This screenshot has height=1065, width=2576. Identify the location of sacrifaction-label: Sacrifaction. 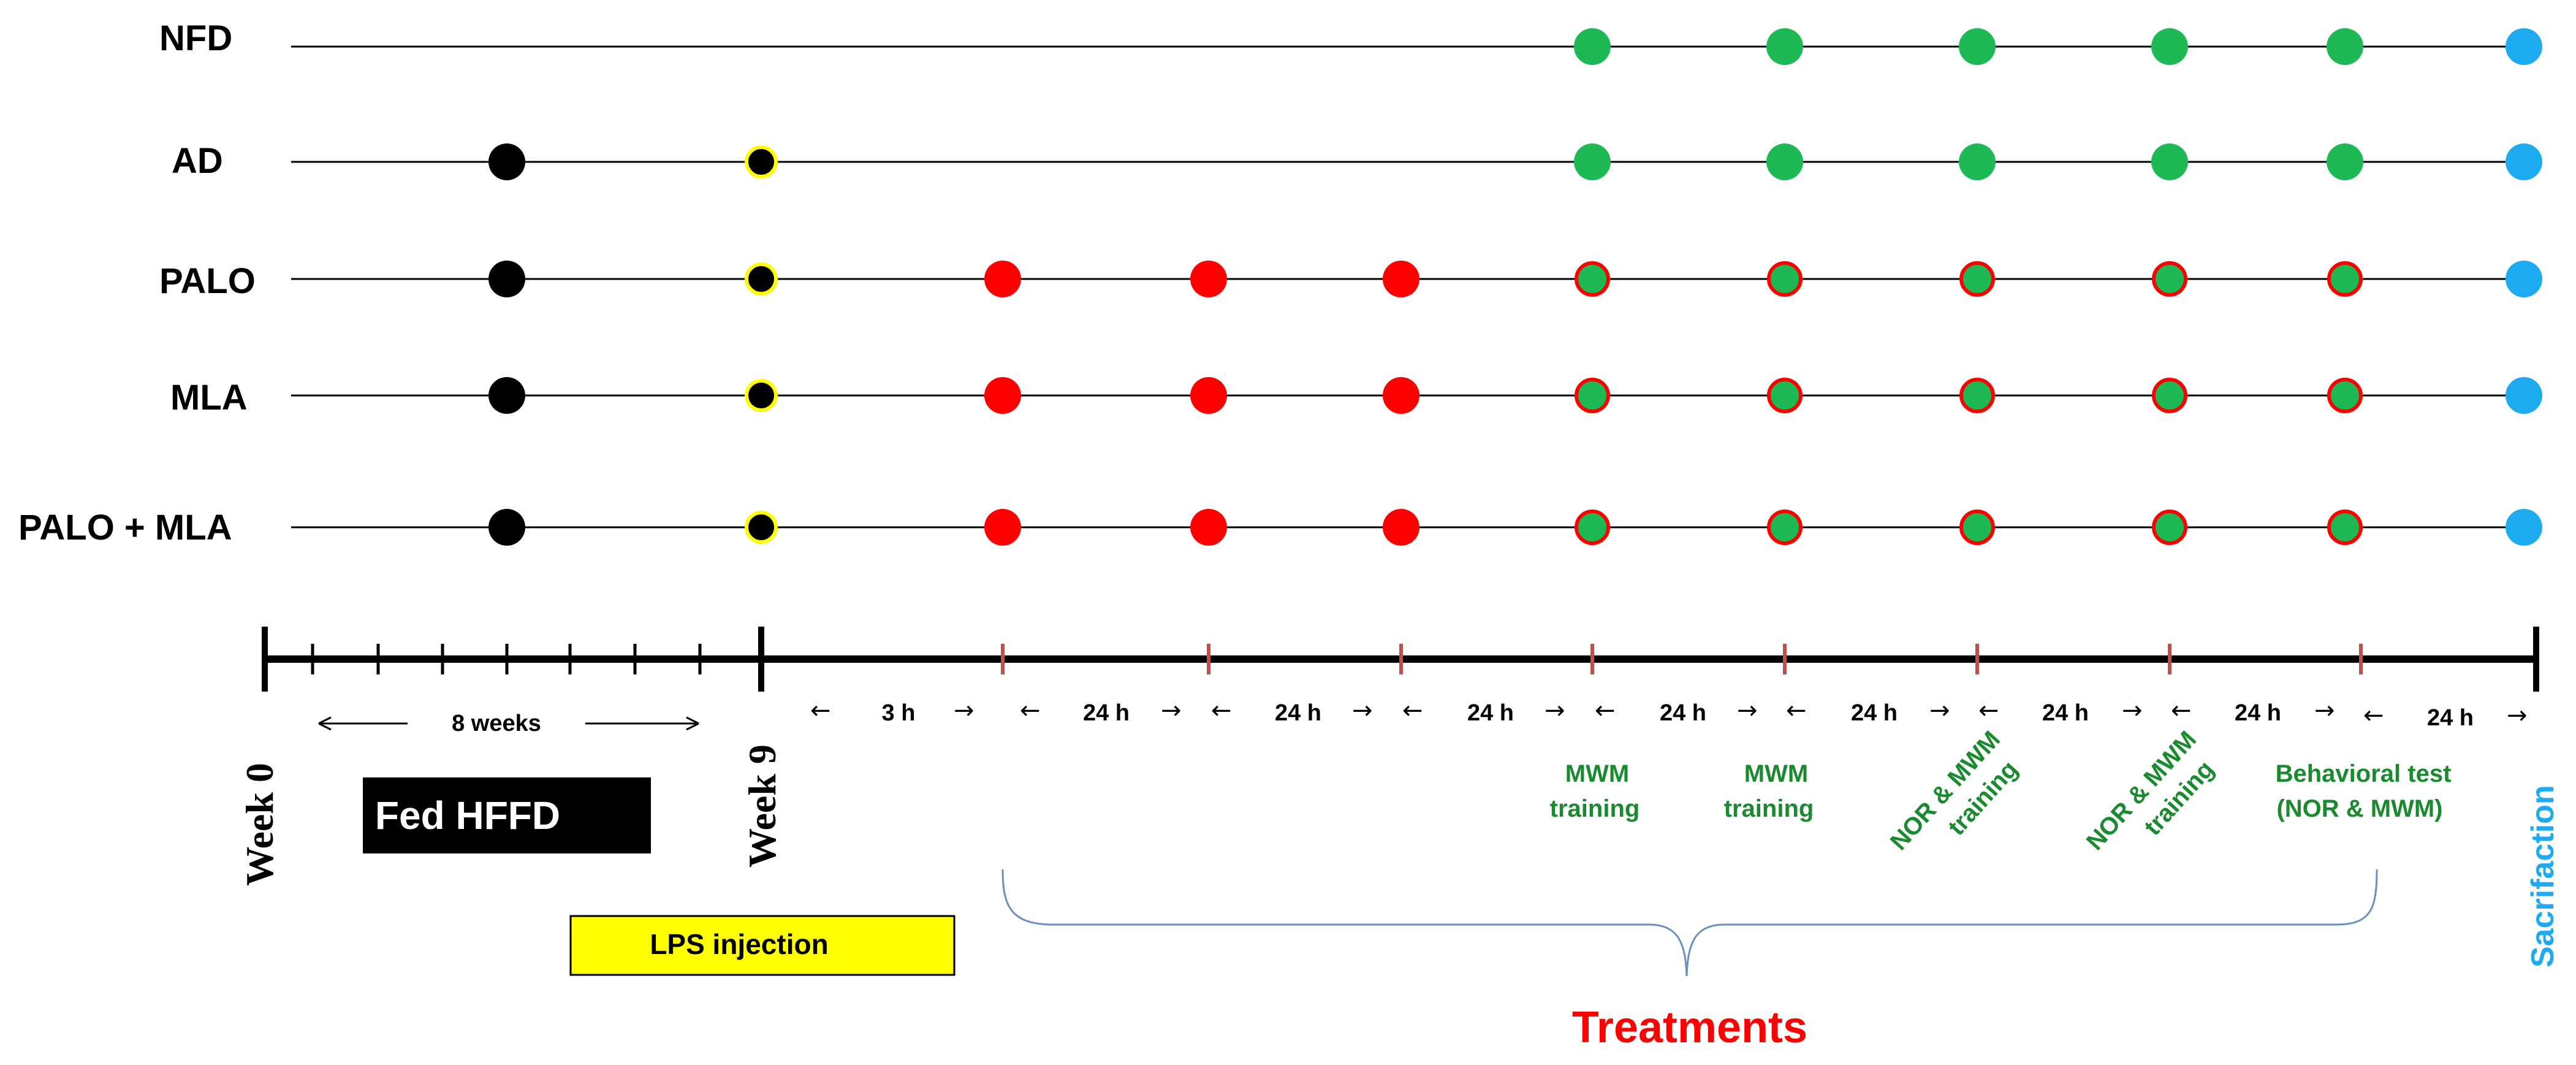
(2543, 877).